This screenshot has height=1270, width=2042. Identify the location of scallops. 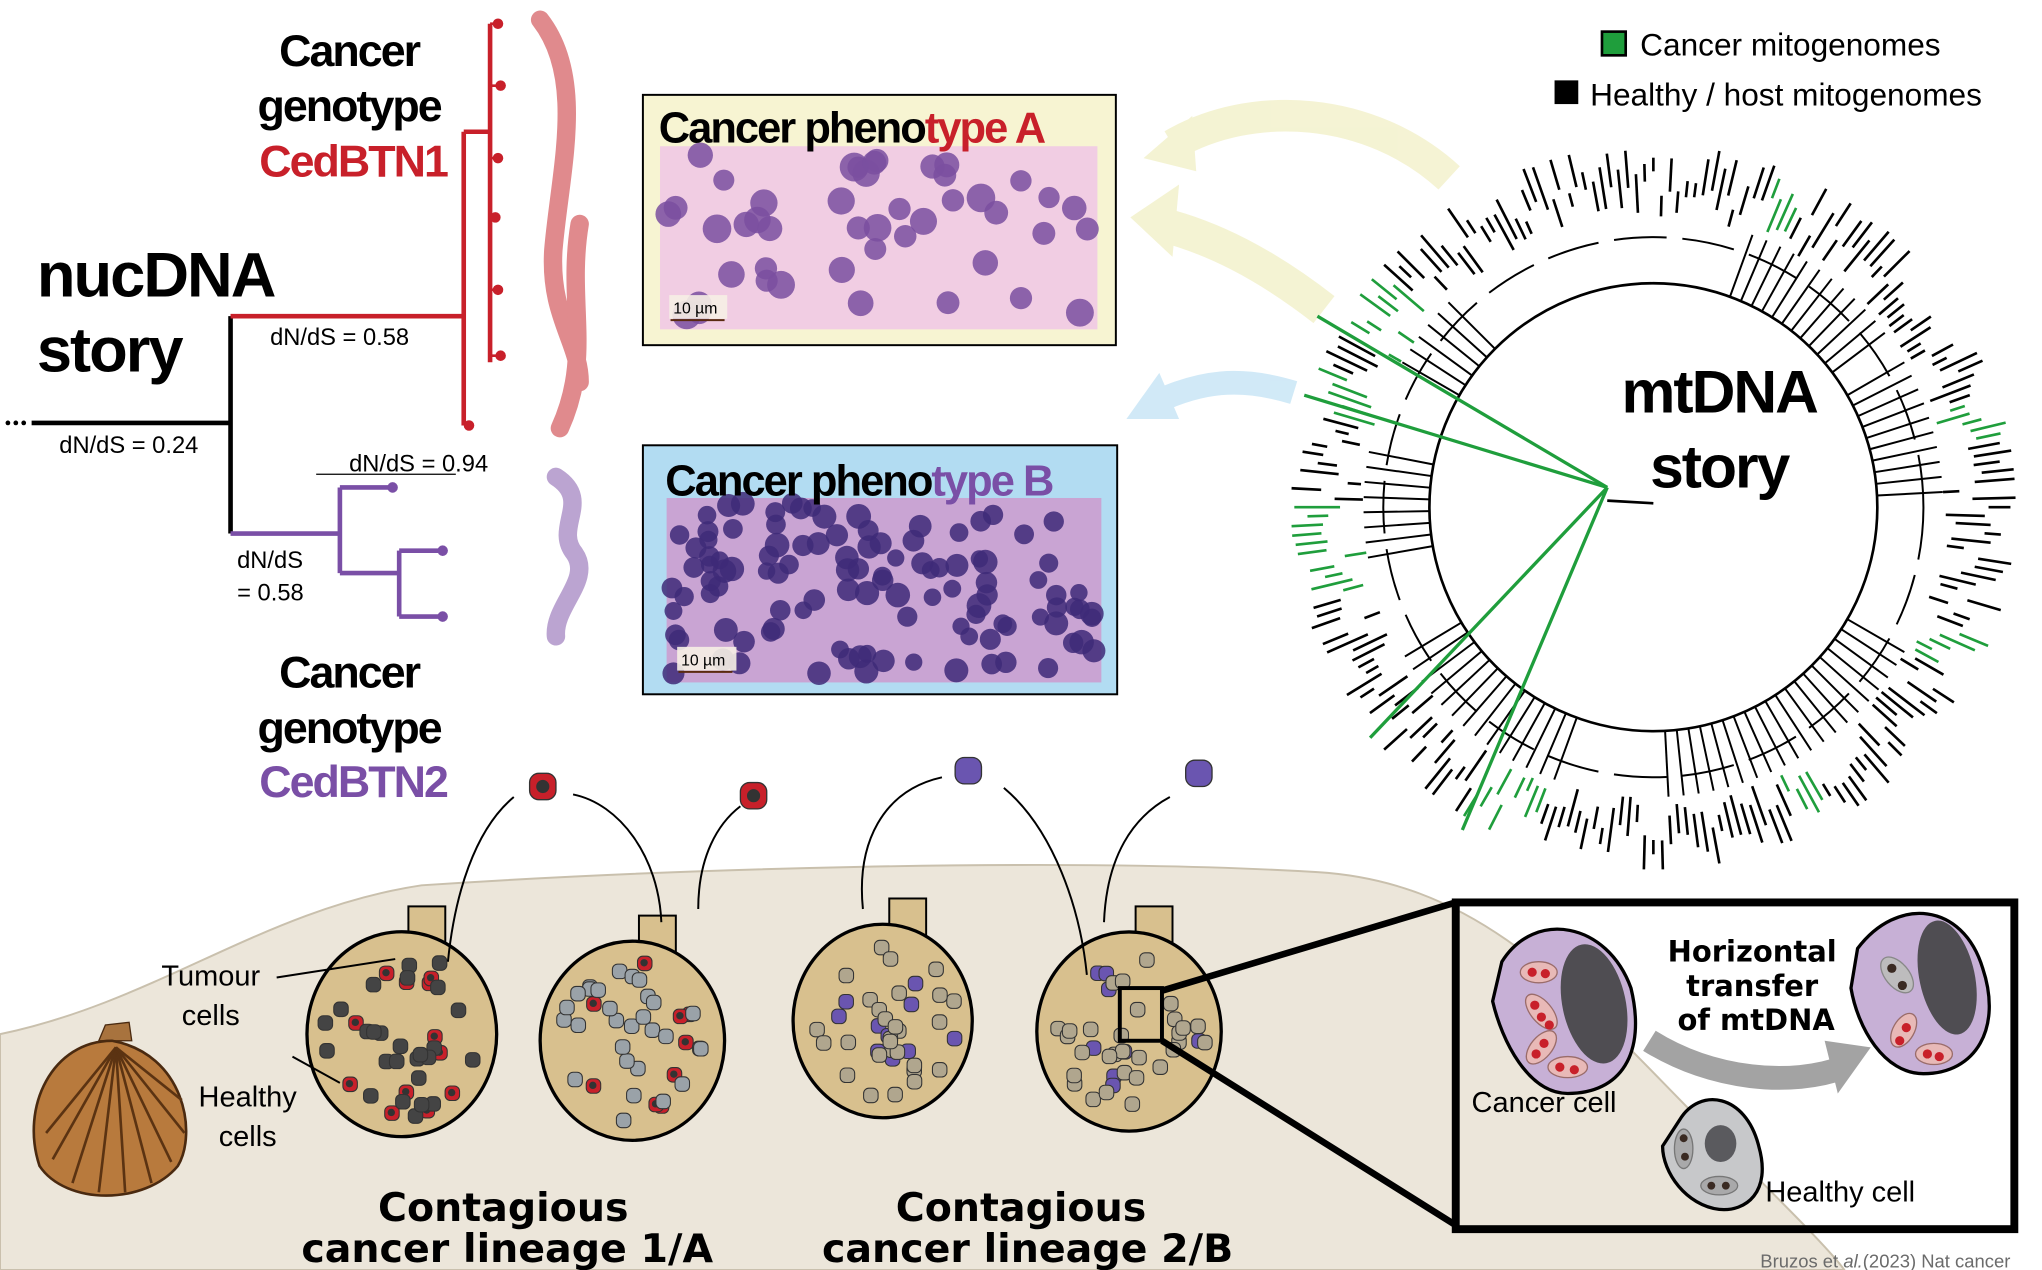
(764, 949).